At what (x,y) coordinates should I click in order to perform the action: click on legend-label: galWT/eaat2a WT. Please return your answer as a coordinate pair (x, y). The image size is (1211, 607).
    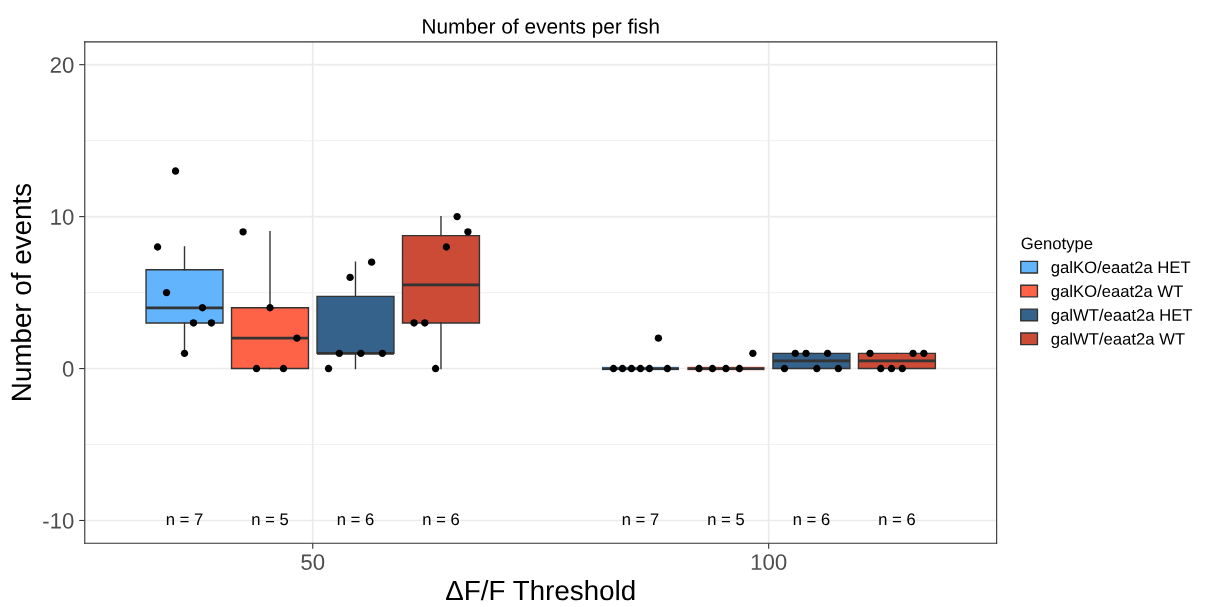
    Looking at the image, I should click on (1118, 340).